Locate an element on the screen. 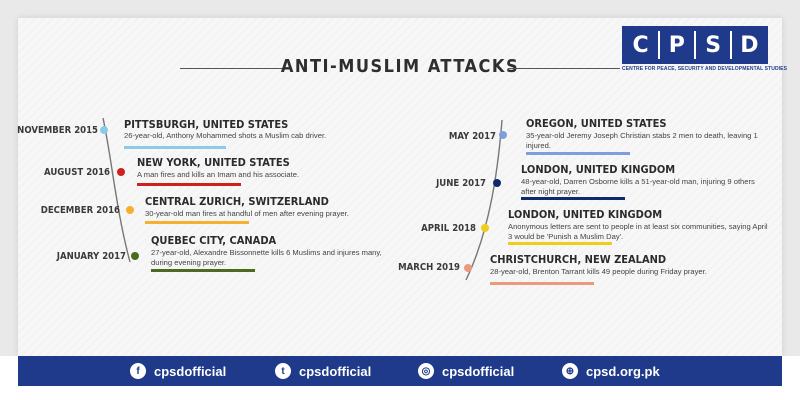 The image size is (800, 400). globe-icon: ⊕ is located at coordinates (570, 371).